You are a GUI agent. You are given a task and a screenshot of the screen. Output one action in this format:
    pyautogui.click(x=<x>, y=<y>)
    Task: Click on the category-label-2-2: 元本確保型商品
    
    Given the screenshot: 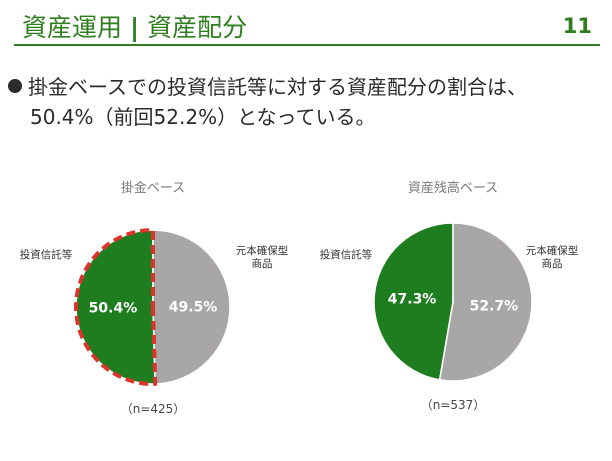 What is the action you would take?
    pyautogui.click(x=552, y=257)
    